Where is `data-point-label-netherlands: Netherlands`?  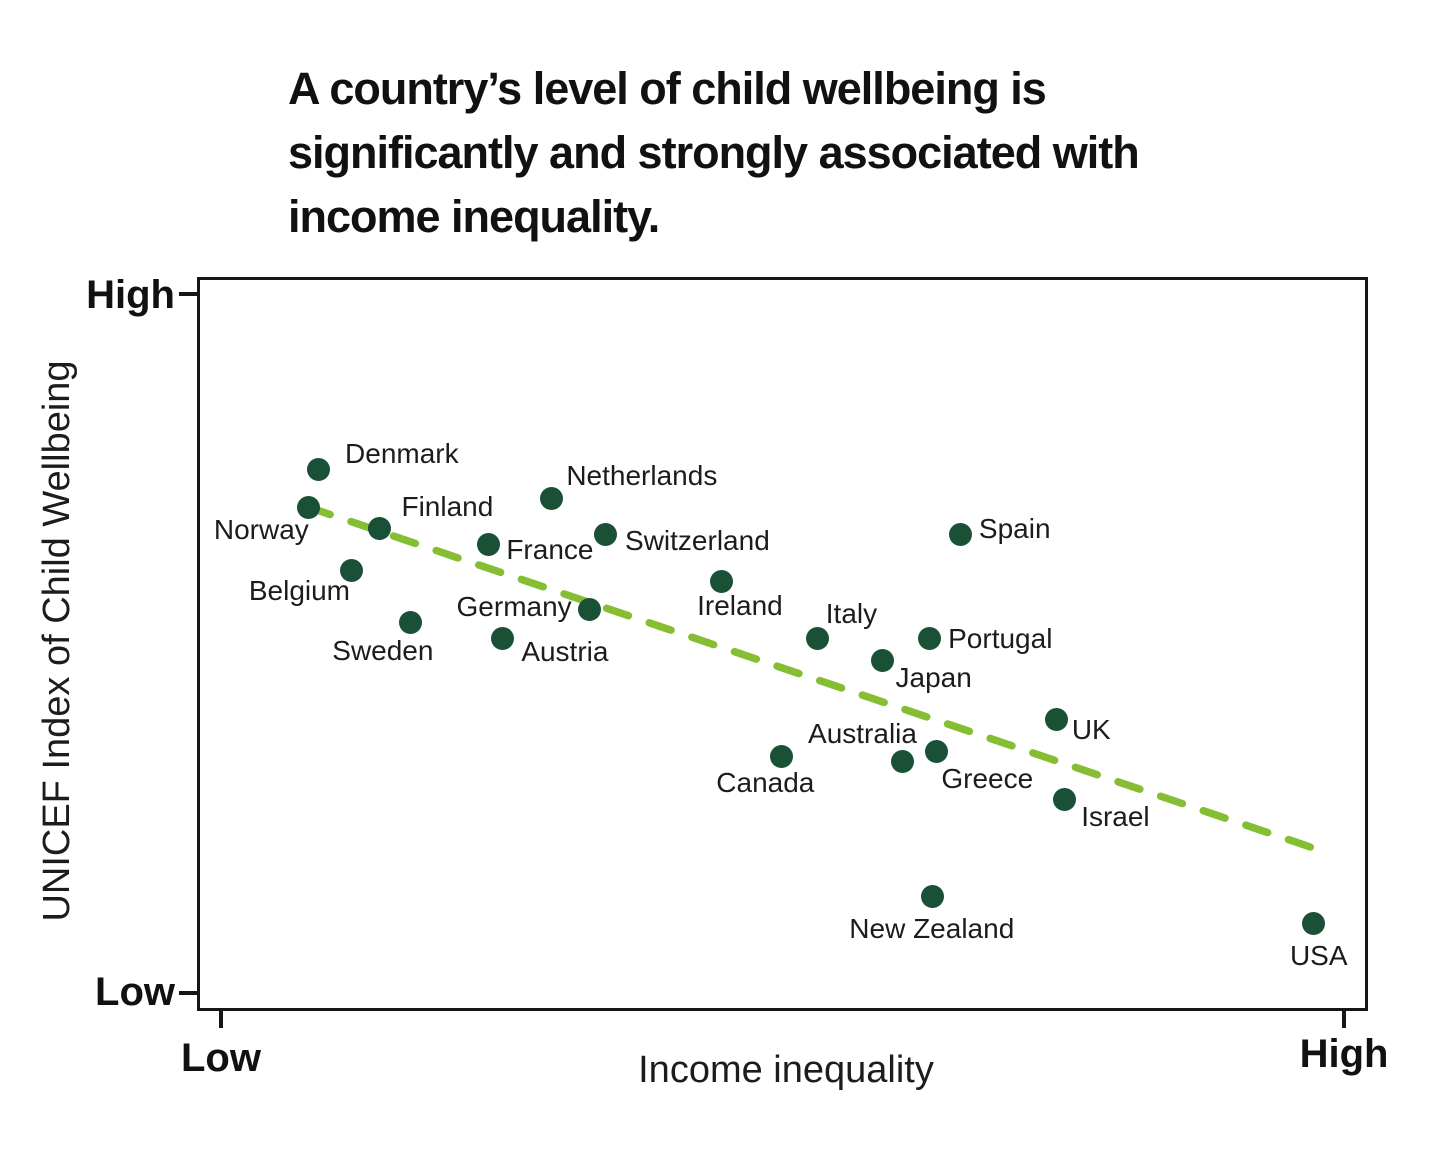
data-point-label-netherlands: Netherlands is located at coordinates (642, 476).